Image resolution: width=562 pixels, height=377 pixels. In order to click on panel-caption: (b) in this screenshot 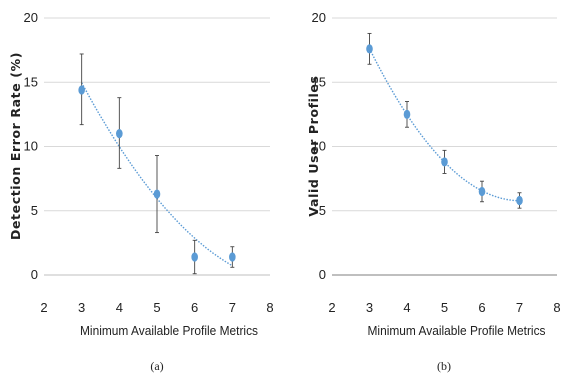, I will do `click(444, 366)`.